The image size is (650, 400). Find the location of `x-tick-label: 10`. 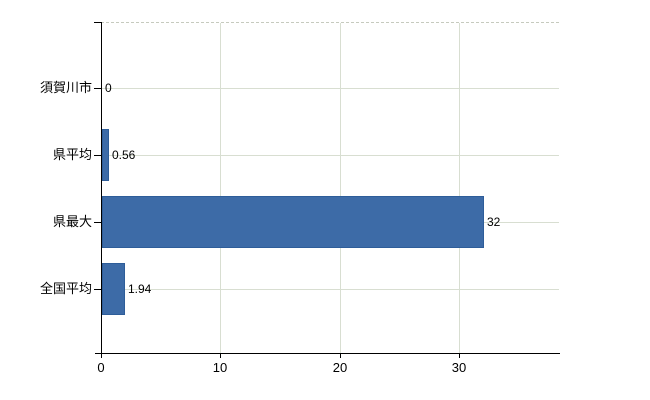

x-tick-label: 10 is located at coordinates (220, 367).